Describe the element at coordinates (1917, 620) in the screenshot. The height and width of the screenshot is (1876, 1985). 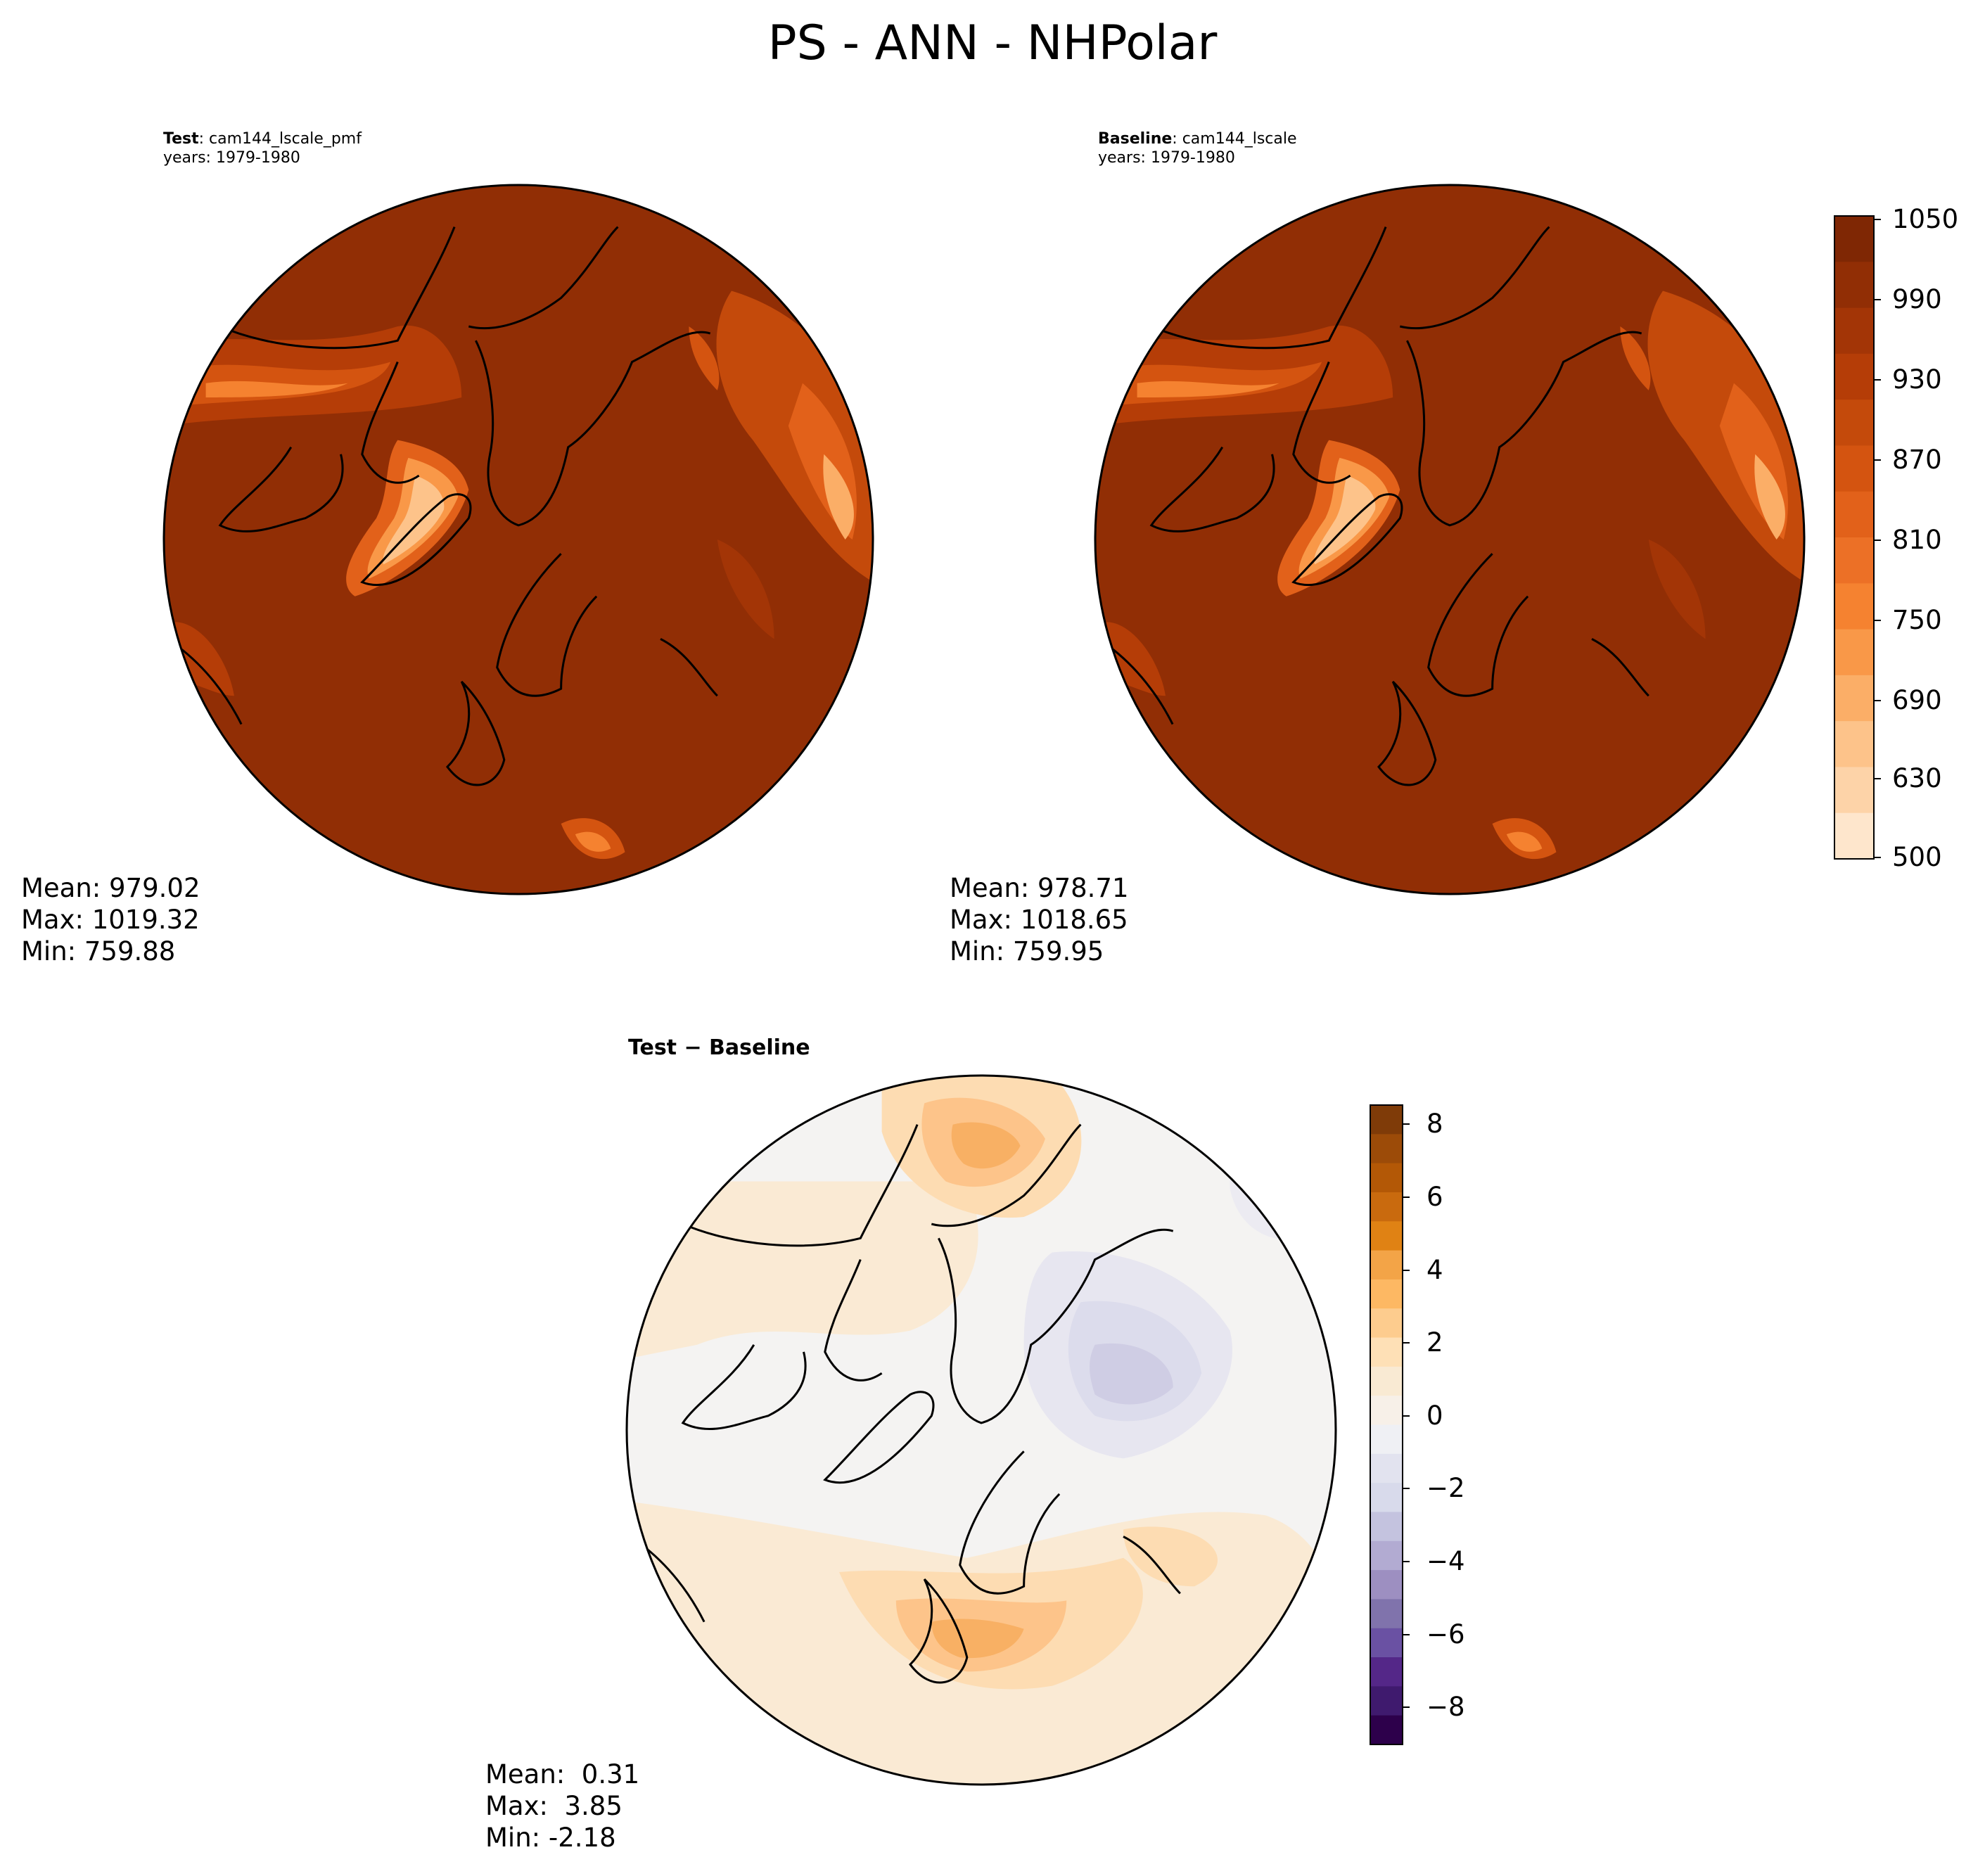
I see `colorbar-tick-label: 750` at that location.